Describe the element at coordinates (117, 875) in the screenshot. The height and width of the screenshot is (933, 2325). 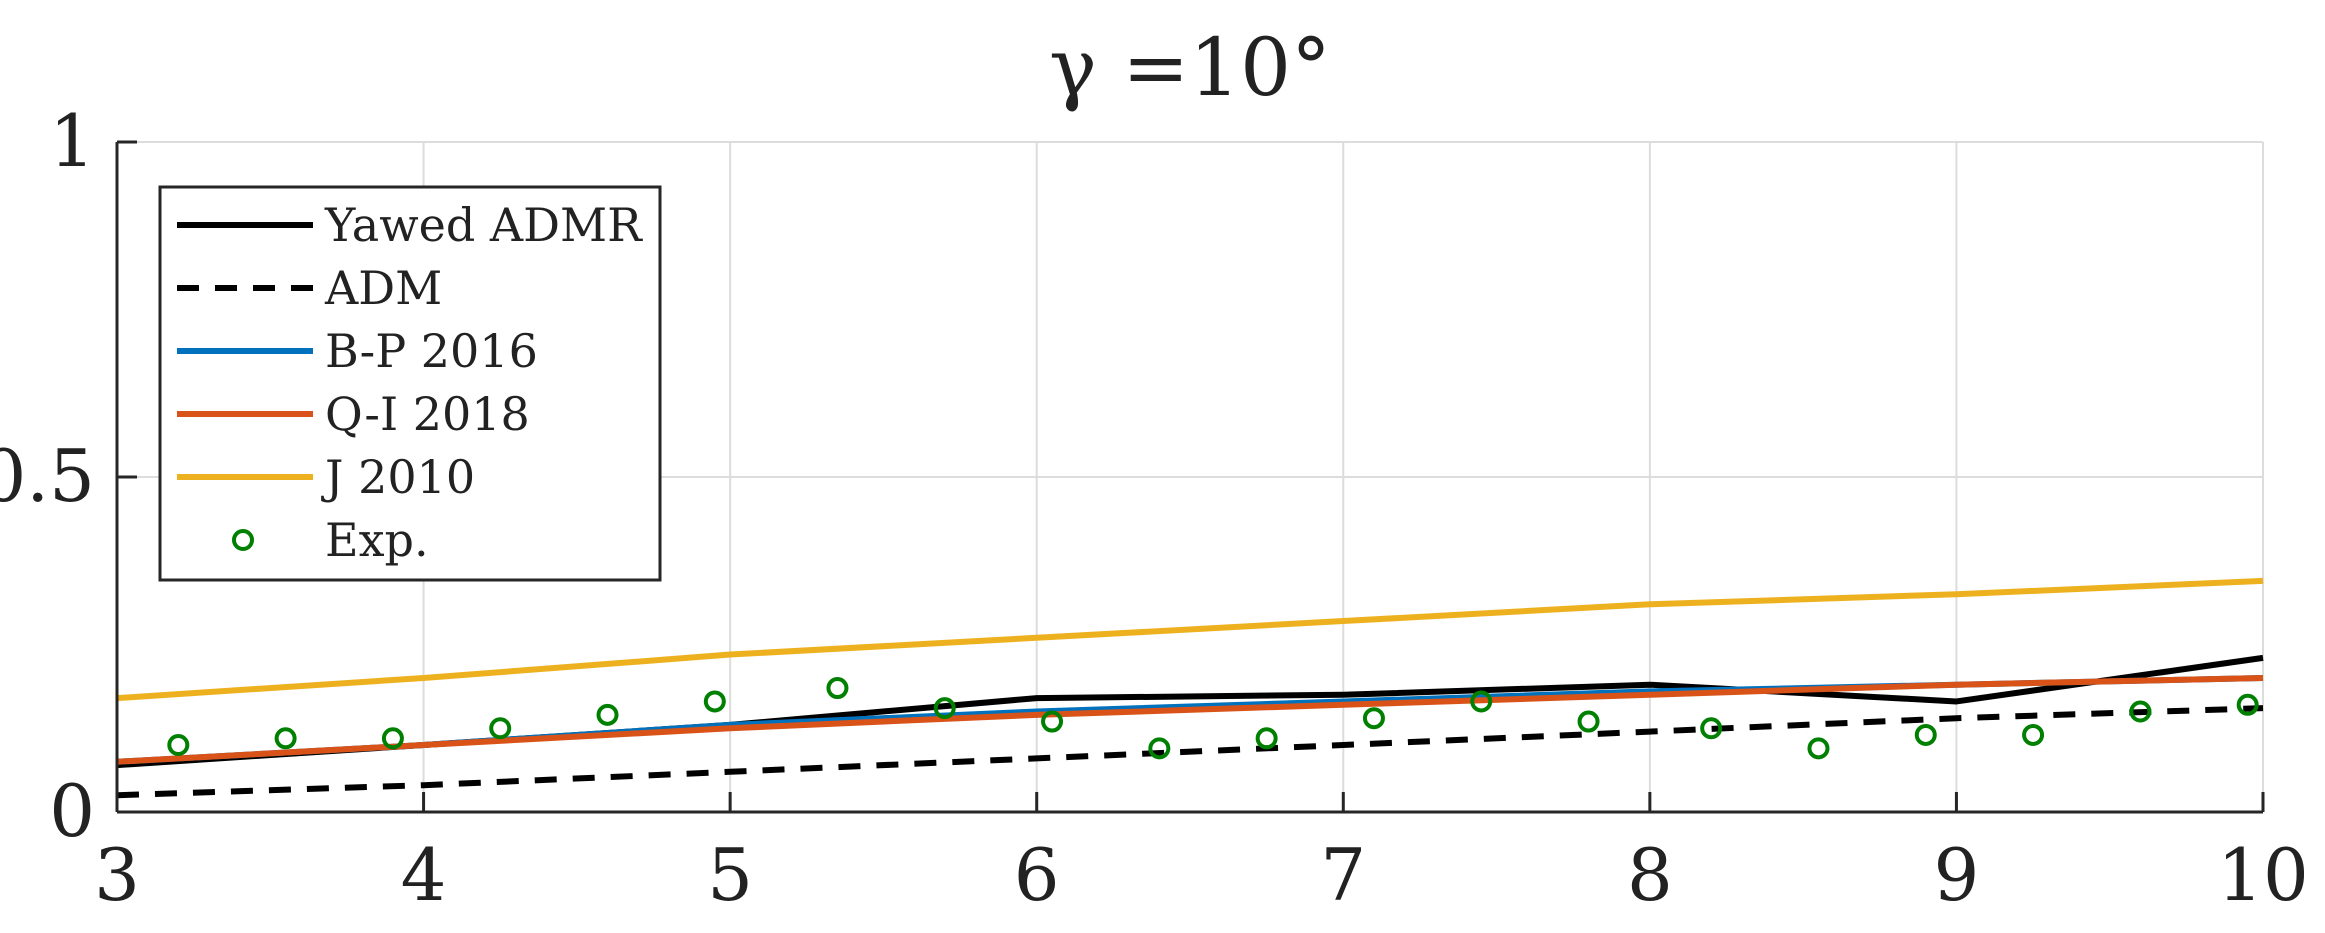
I see `x-tick-label: 3` at that location.